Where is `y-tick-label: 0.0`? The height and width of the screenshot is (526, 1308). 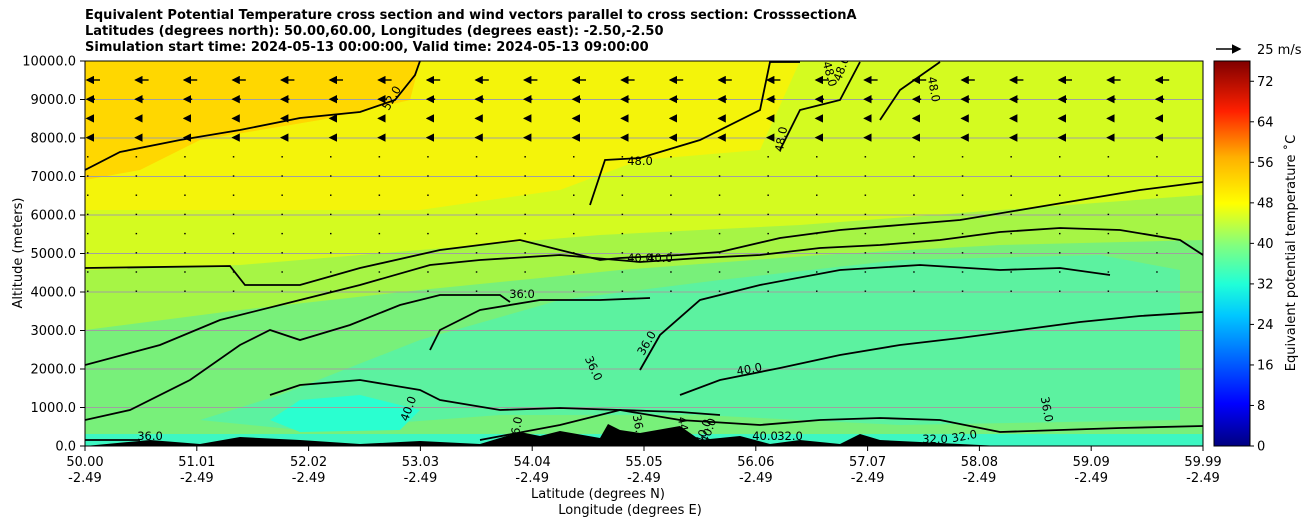 y-tick-label: 0.0 is located at coordinates (65, 447).